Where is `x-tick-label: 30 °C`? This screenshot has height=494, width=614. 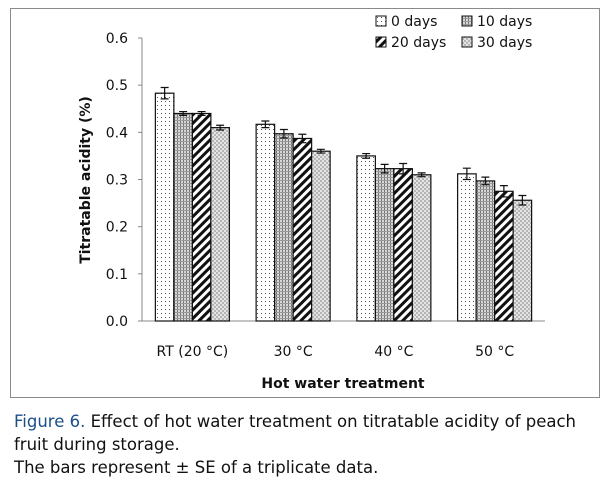 x-tick-label: 30 °C is located at coordinates (293, 352).